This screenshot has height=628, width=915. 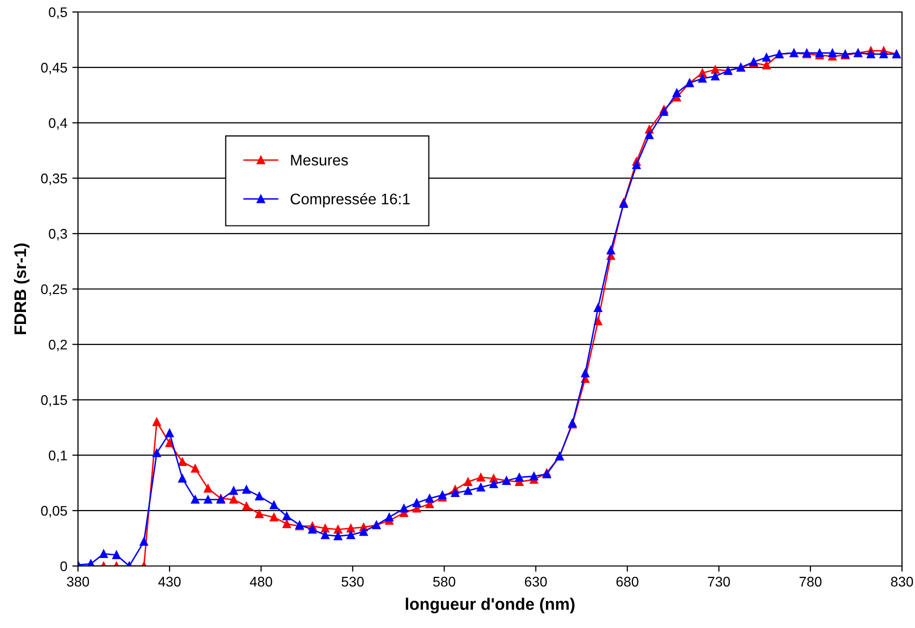 I want to click on y-axis-title: FDRB (sr-1), so click(x=22, y=289).